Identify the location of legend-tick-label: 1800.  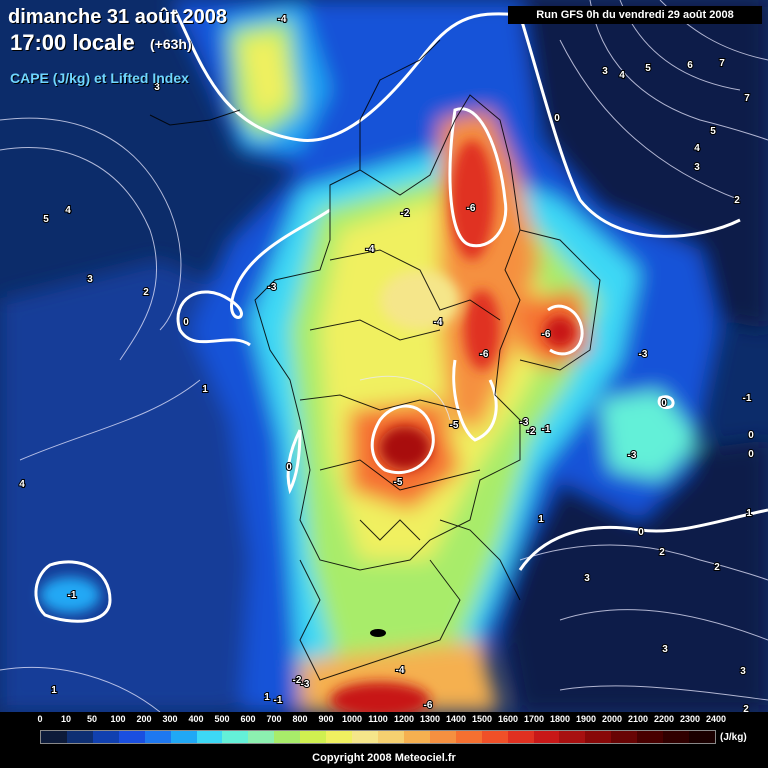
(560, 719).